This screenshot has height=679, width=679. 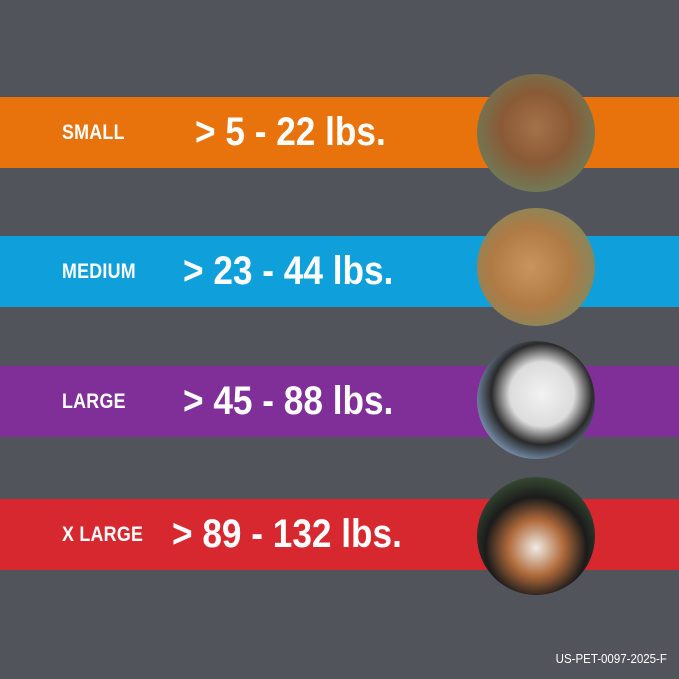 What do you see at coordinates (93, 132) in the screenshot?
I see `size-label: SMALL` at bounding box center [93, 132].